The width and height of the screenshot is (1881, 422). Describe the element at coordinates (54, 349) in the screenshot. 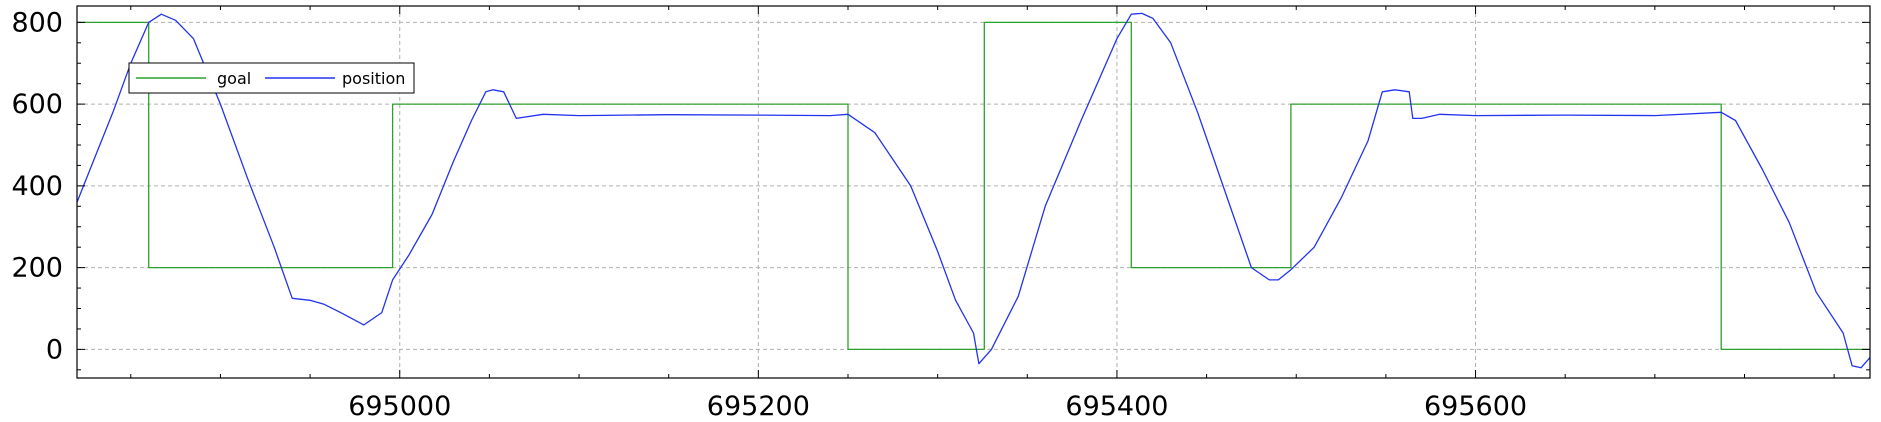

I see `y-tick-label: 0` at that location.